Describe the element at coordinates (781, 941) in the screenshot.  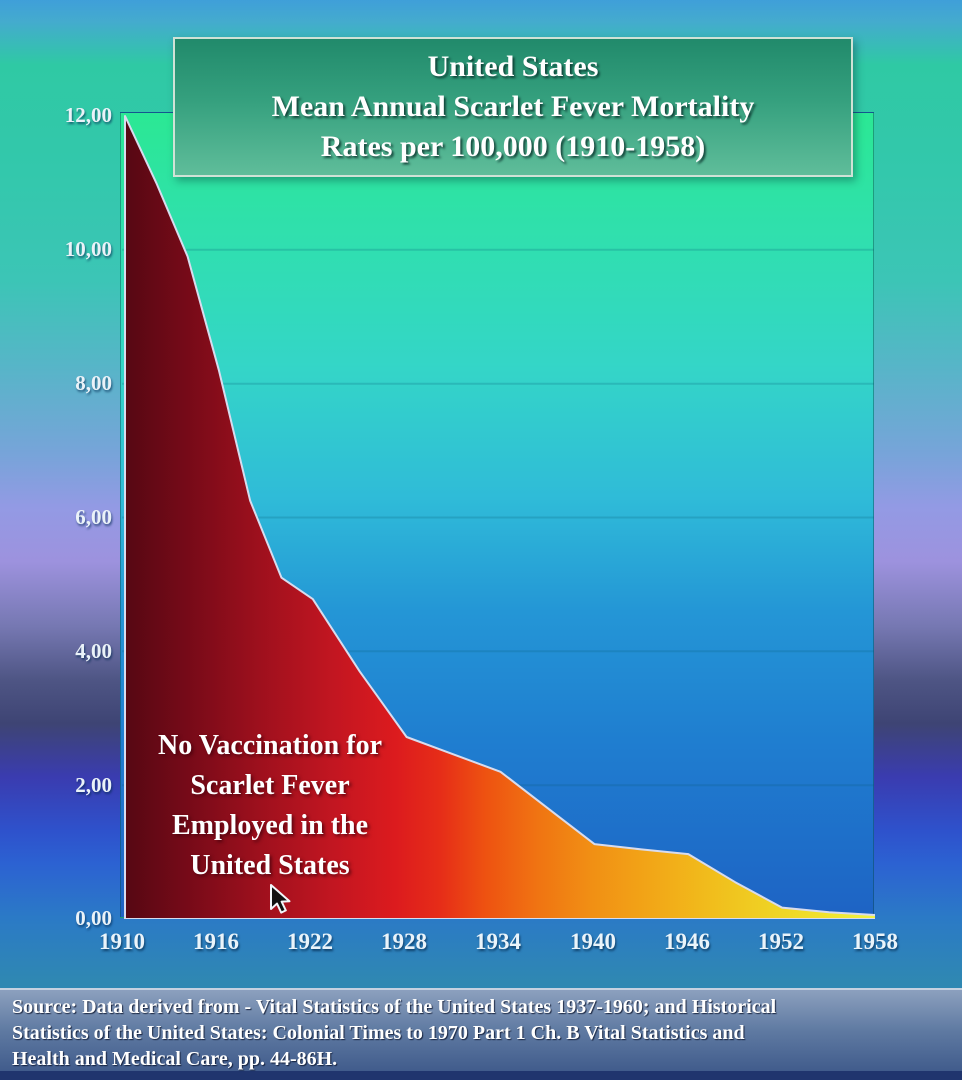
I see `x-tick-label: 1952` at that location.